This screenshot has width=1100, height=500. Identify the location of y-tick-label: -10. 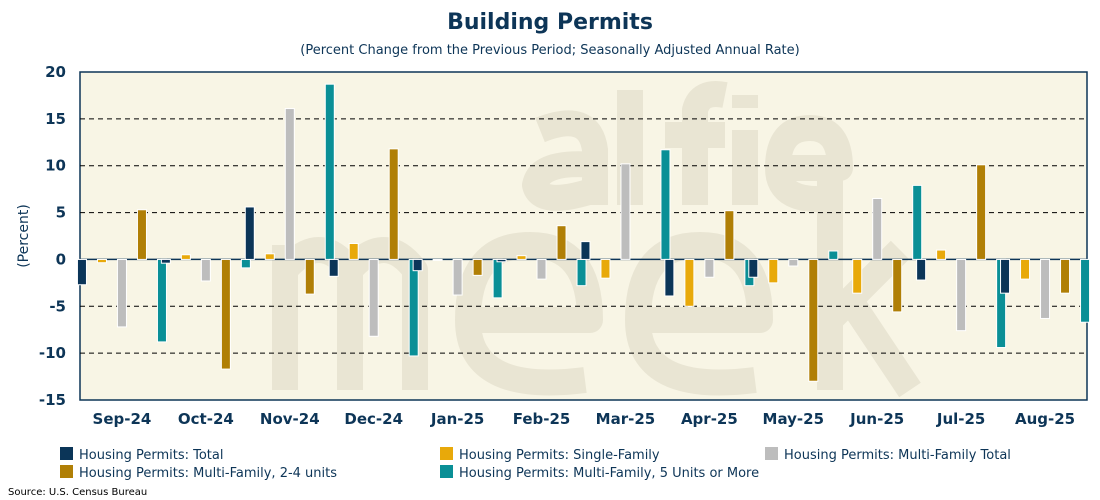
(52, 353).